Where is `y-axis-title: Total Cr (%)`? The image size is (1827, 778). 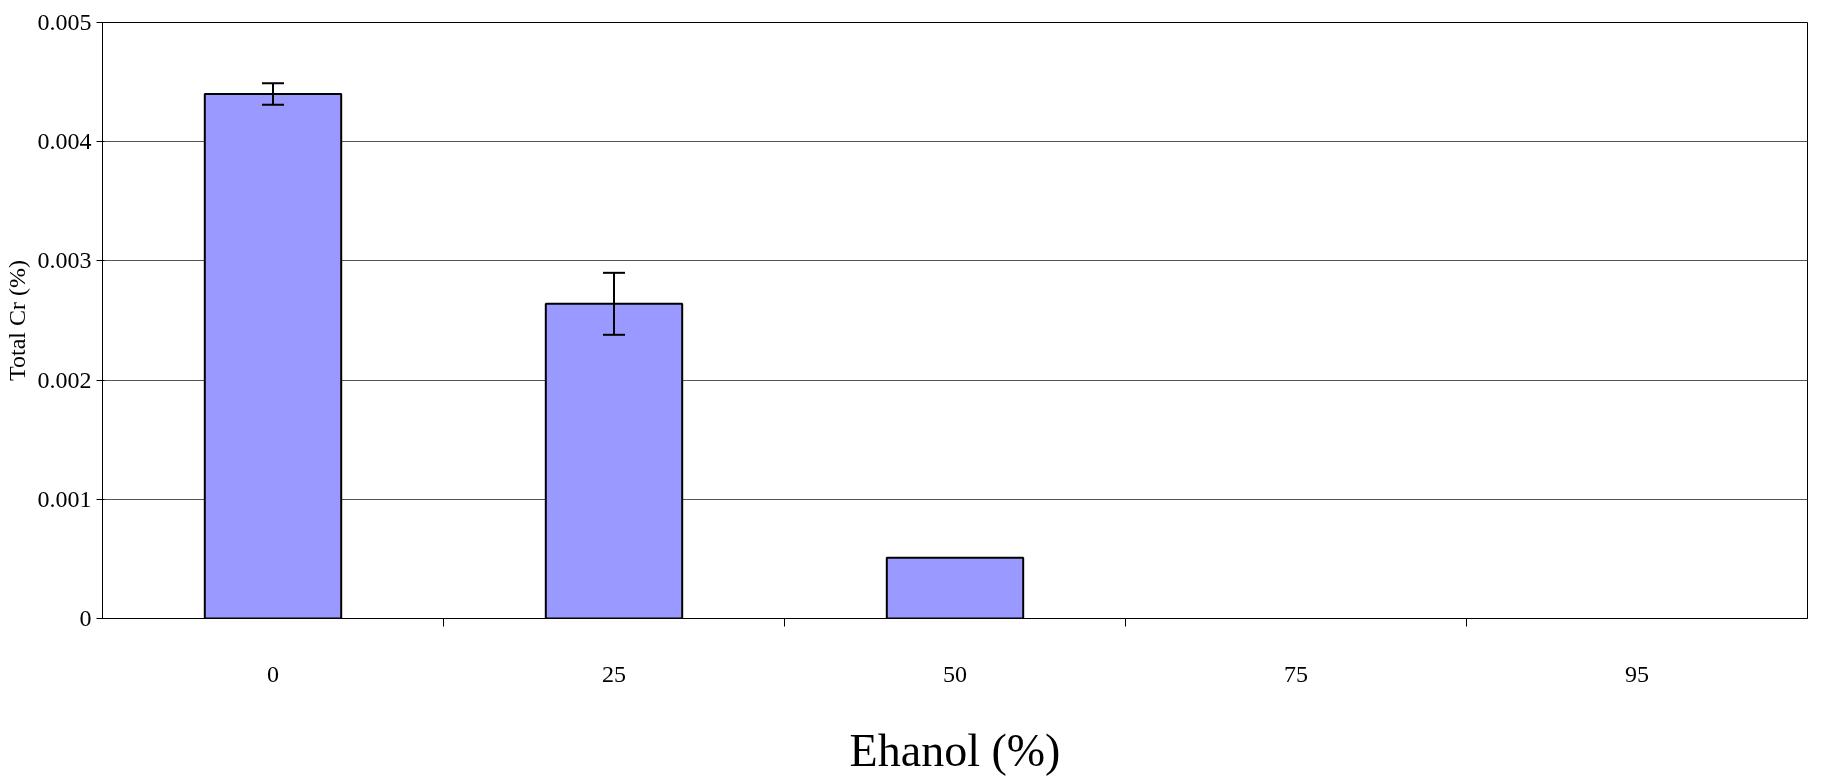
y-axis-title: Total Cr (%) is located at coordinates (16, 320).